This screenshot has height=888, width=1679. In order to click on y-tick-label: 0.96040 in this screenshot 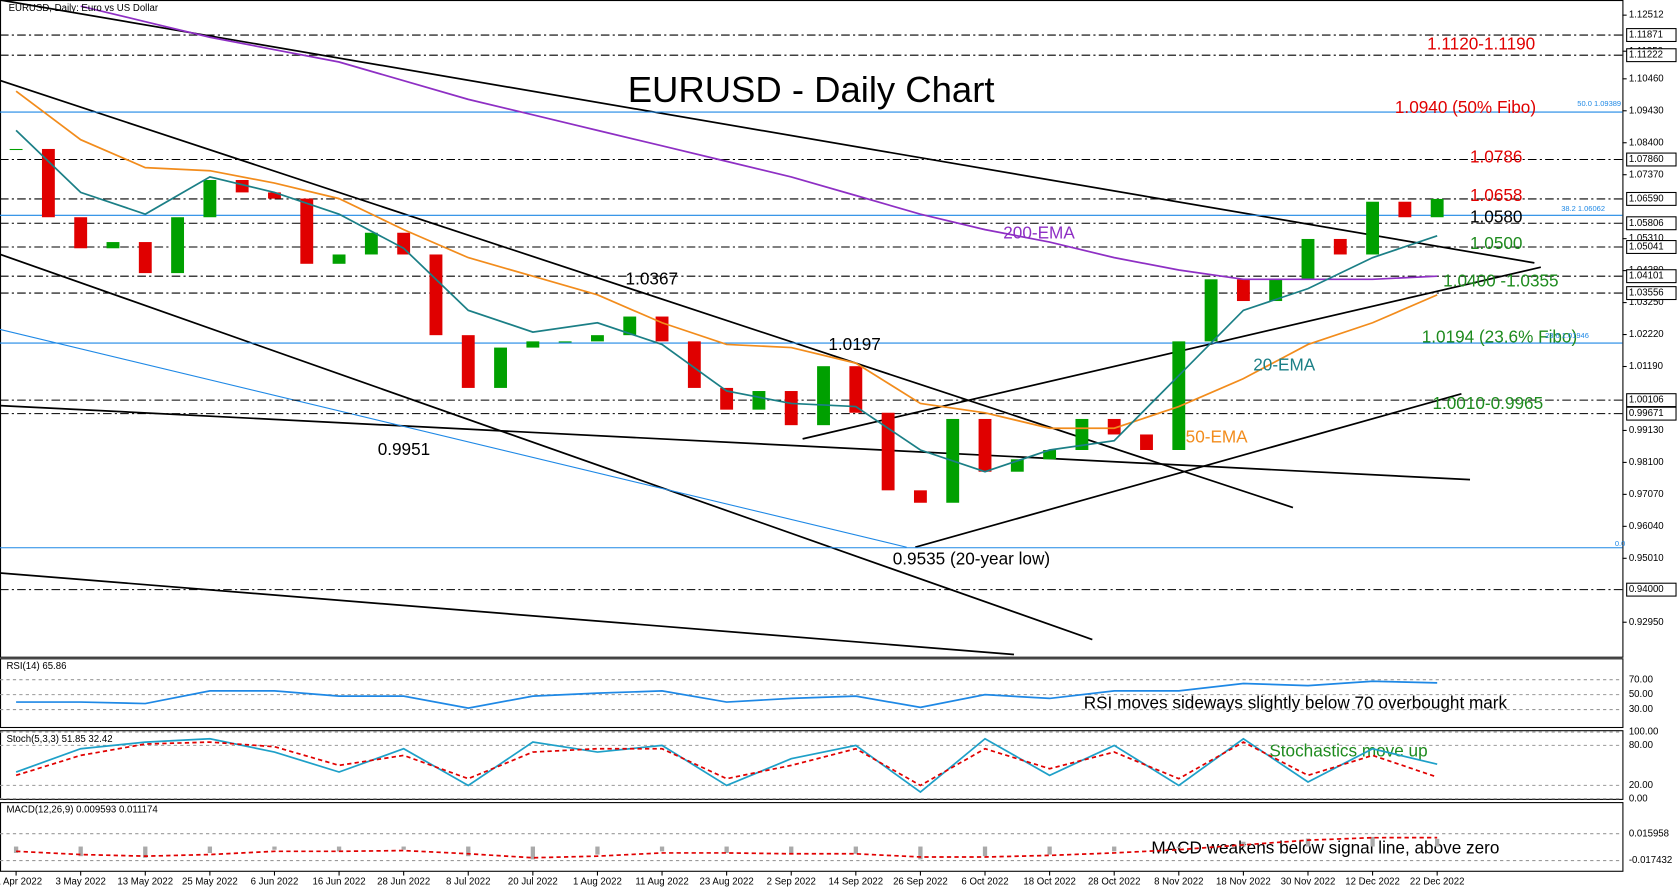, I will do `click(1646, 526)`.